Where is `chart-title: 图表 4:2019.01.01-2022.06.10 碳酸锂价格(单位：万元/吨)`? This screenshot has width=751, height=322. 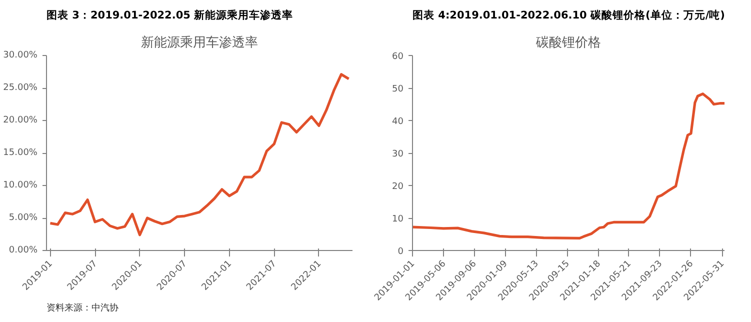 chart-title: 图表 4:2019.01.01-2022.06.10 碳酸锂价格(单位：万元/吨) is located at coordinates (568, 15).